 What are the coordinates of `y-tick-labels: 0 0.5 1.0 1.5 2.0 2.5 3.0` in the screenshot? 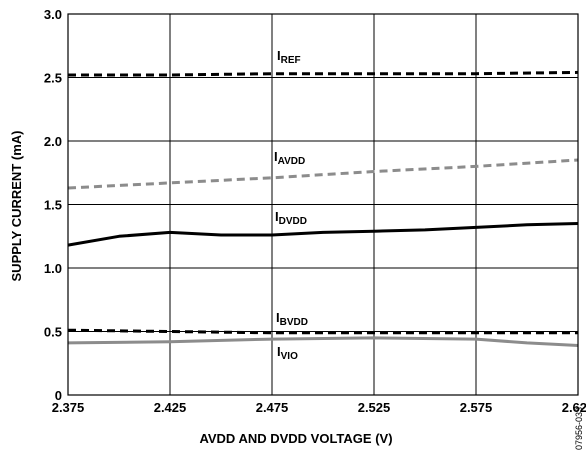 It's located at (53, 205).